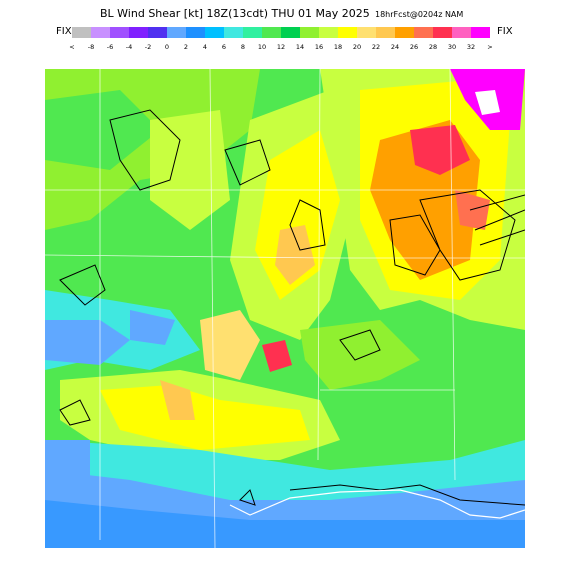 This screenshot has width=572, height=576. Describe the element at coordinates (433, 47) in the screenshot. I see `colorbar-label: 28` at that location.